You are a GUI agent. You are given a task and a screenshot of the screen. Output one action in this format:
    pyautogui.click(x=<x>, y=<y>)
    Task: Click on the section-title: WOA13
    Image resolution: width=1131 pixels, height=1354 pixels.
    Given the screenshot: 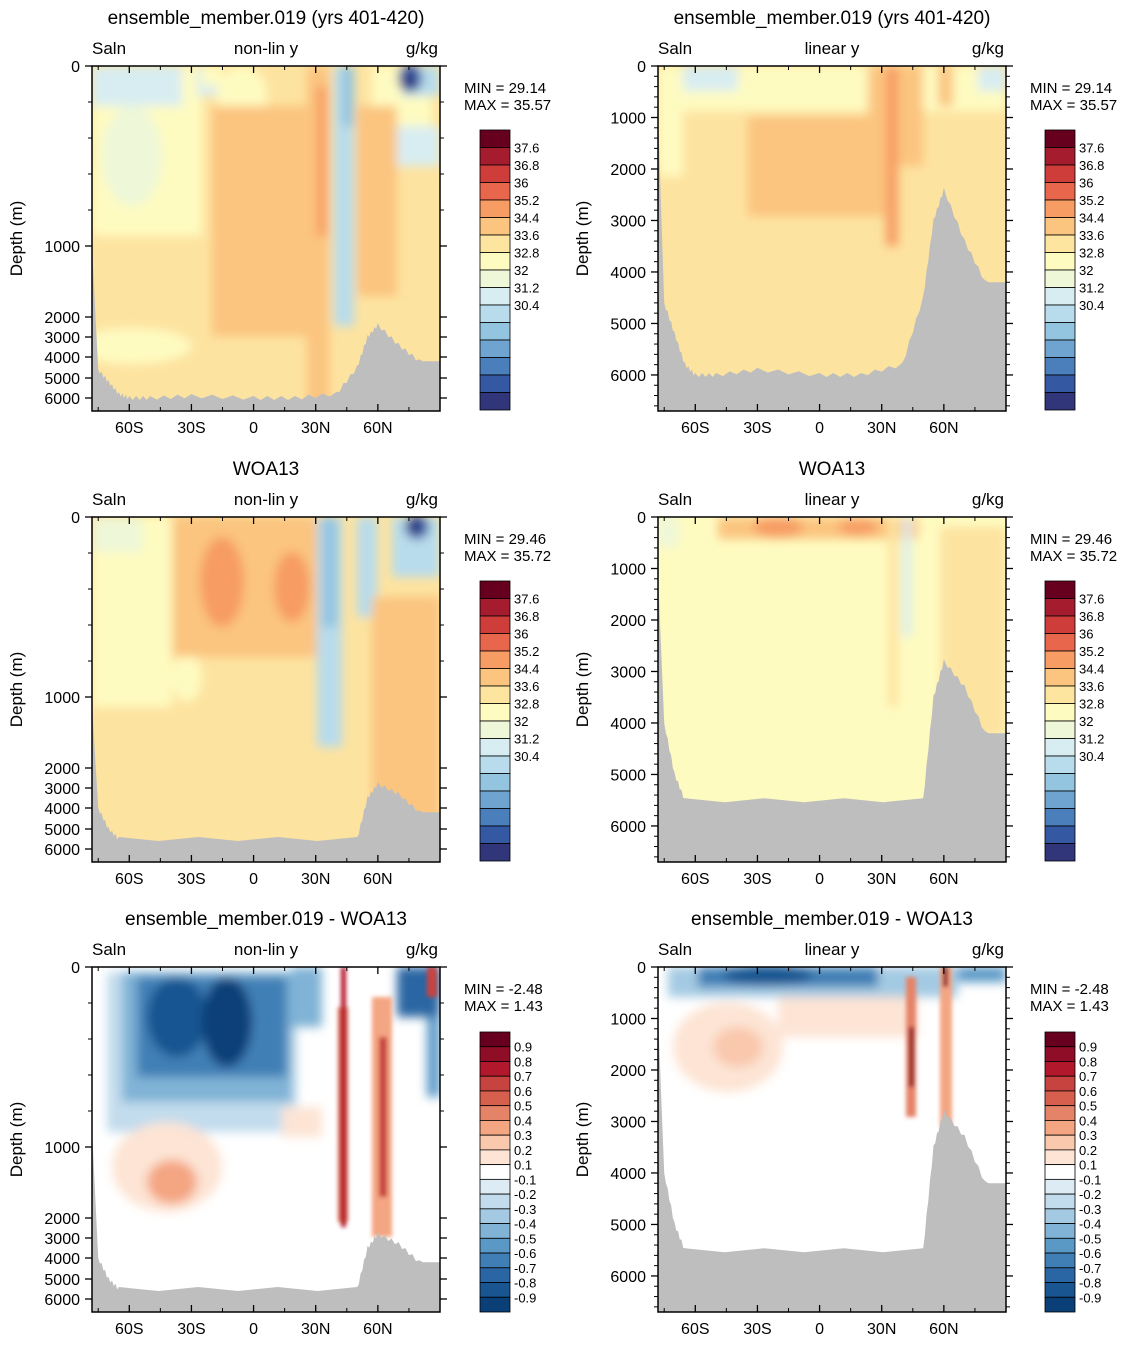 What is the action you would take?
    pyautogui.click(x=266, y=469)
    